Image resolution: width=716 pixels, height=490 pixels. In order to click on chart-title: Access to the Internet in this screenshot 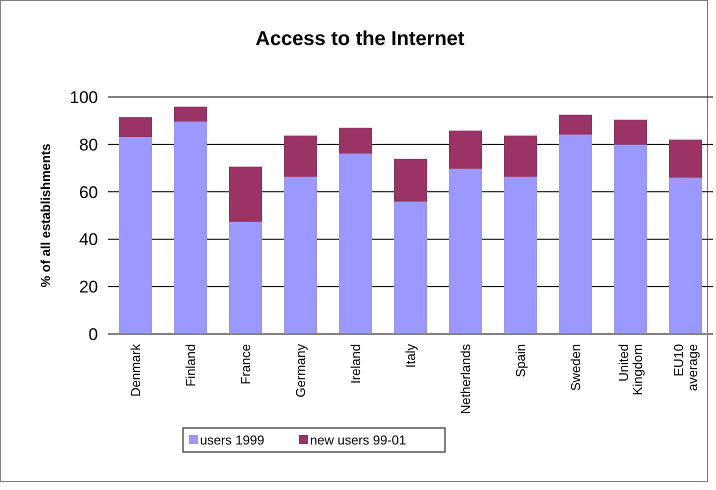, I will do `click(360, 39)`.